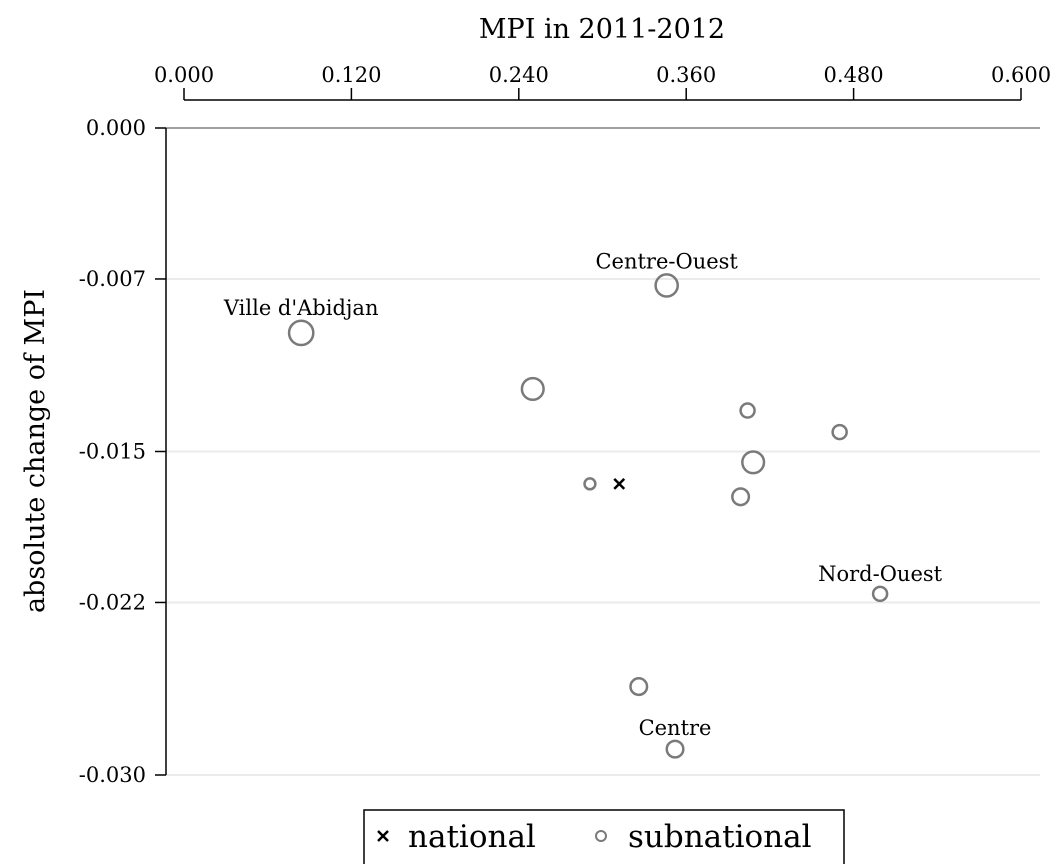 This screenshot has width=1062, height=864. What do you see at coordinates (675, 728) in the screenshot?
I see `point-label: Centre` at bounding box center [675, 728].